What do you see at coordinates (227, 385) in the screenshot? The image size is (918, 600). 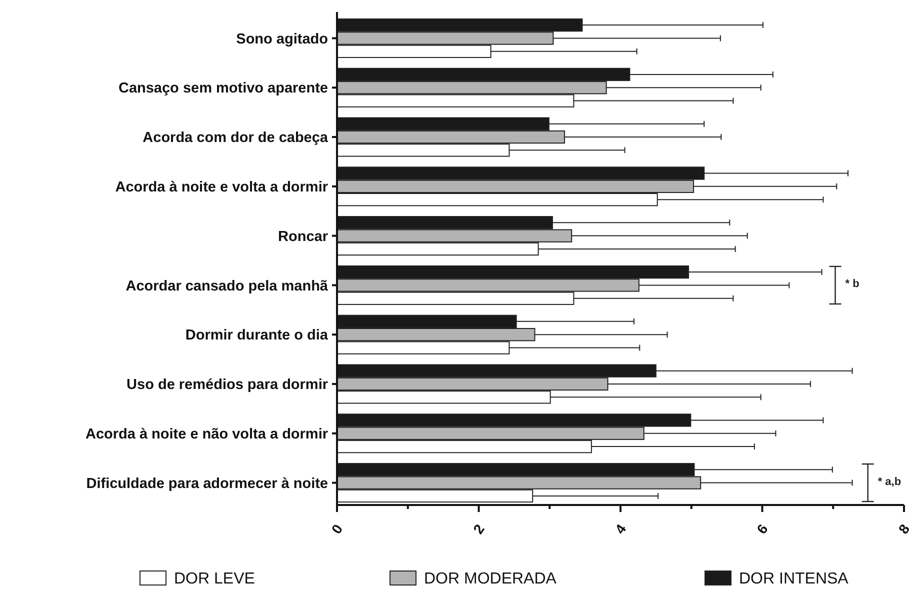 I see `y-tick-label: Uso de remédios para dormir` at bounding box center [227, 385].